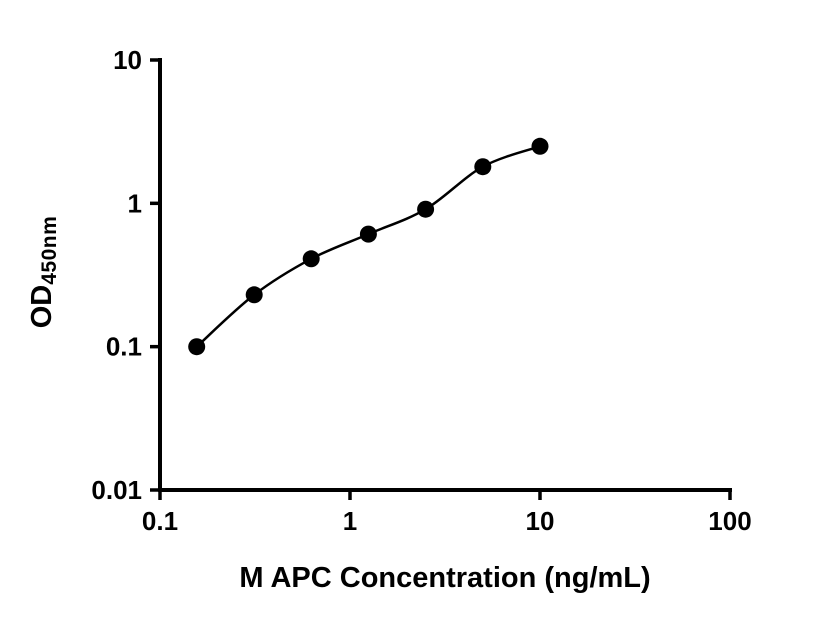  I want to click on y-tick-label: 0.1, so click(124, 347).